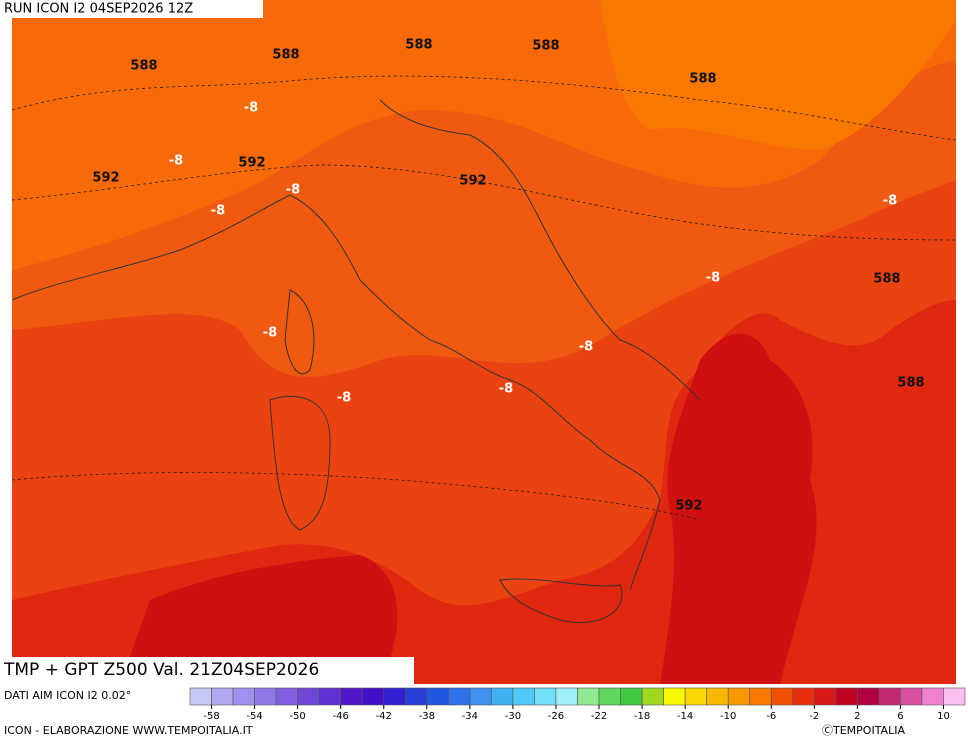 This screenshot has width=968, height=745. I want to click on colorbar-label: -30, so click(513, 716).